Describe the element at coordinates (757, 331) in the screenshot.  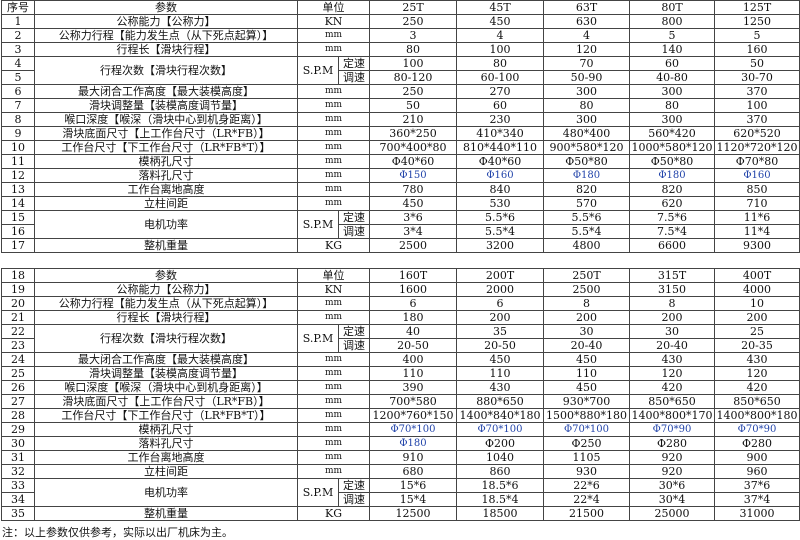
I see `value-cell: 25` at that location.